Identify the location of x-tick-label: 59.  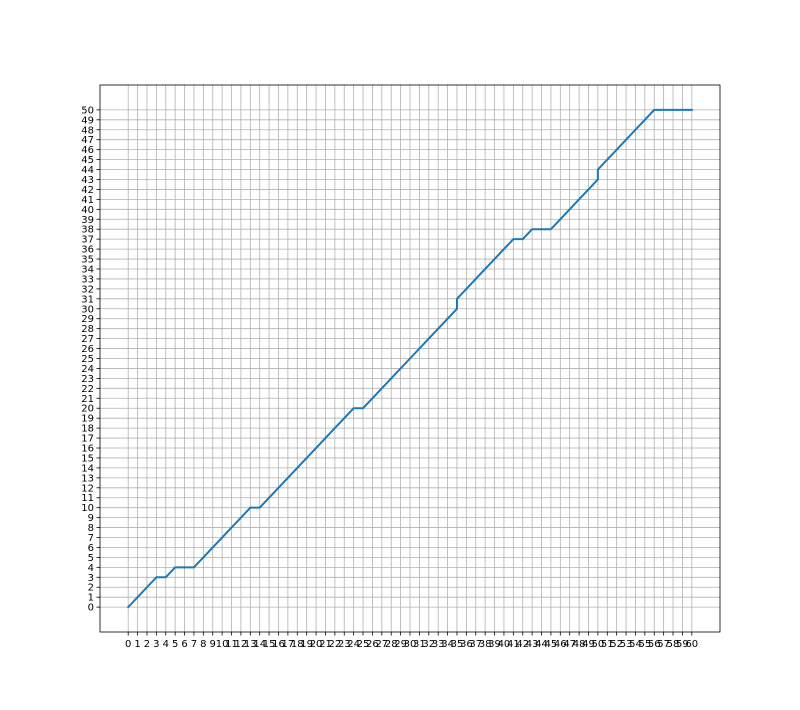
(682, 644).